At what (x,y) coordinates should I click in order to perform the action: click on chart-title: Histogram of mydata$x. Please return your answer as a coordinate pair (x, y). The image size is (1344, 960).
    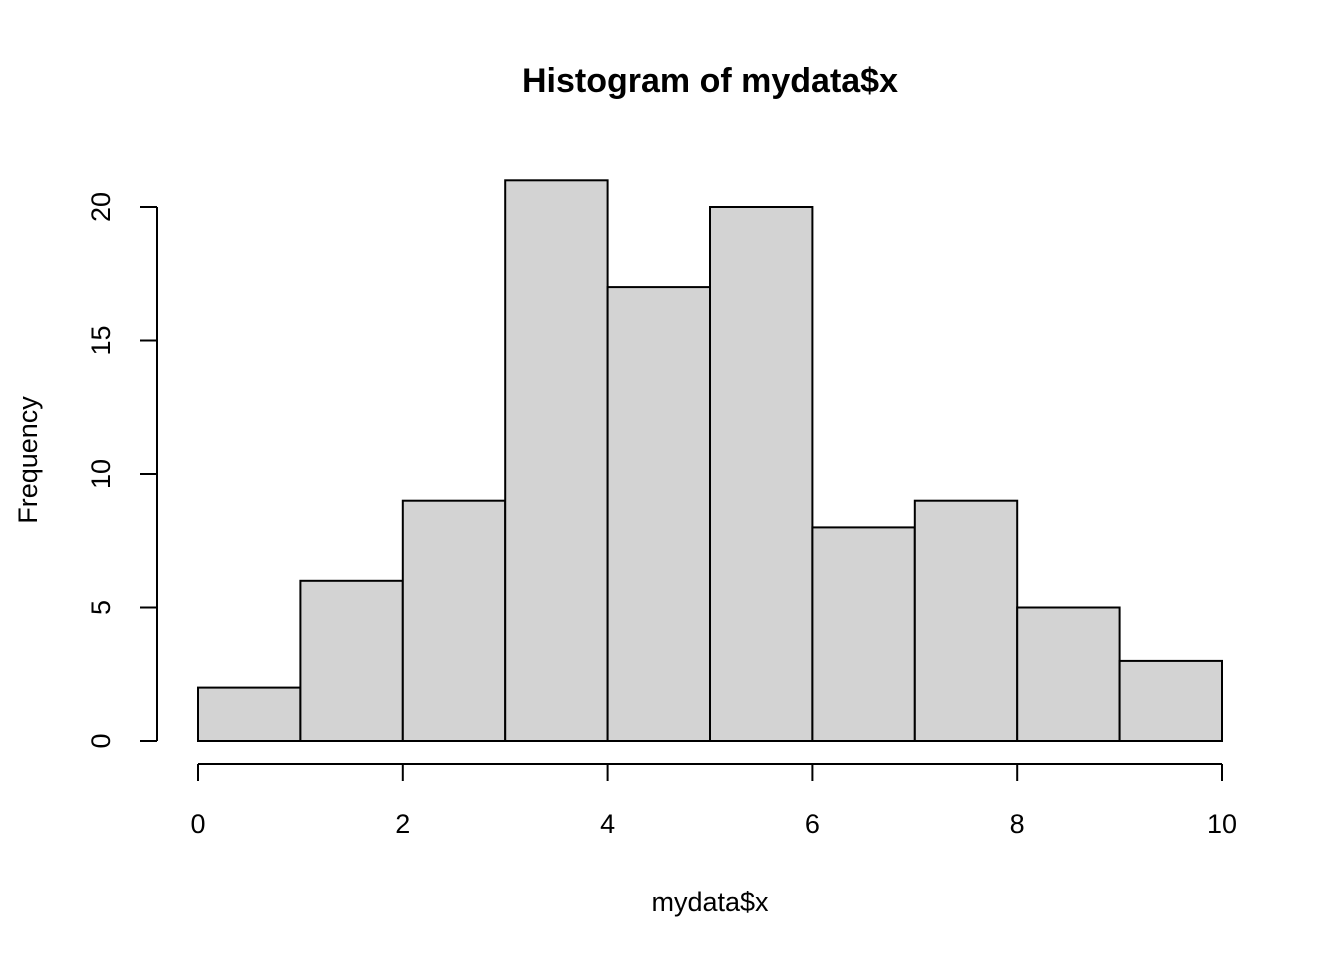
    Looking at the image, I should click on (710, 81).